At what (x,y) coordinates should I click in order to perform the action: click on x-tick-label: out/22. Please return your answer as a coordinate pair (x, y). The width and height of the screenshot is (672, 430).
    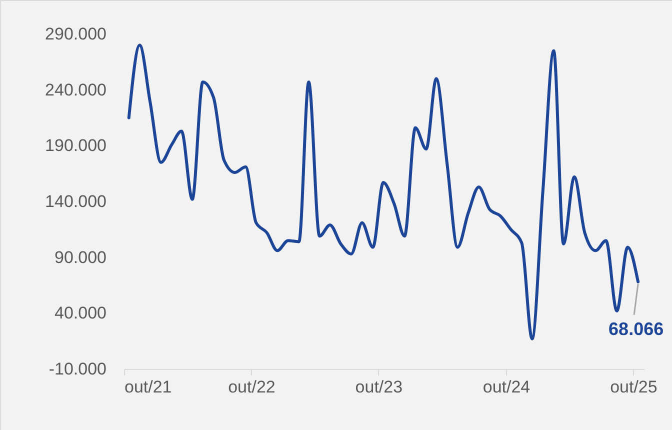
    Looking at the image, I should click on (252, 387).